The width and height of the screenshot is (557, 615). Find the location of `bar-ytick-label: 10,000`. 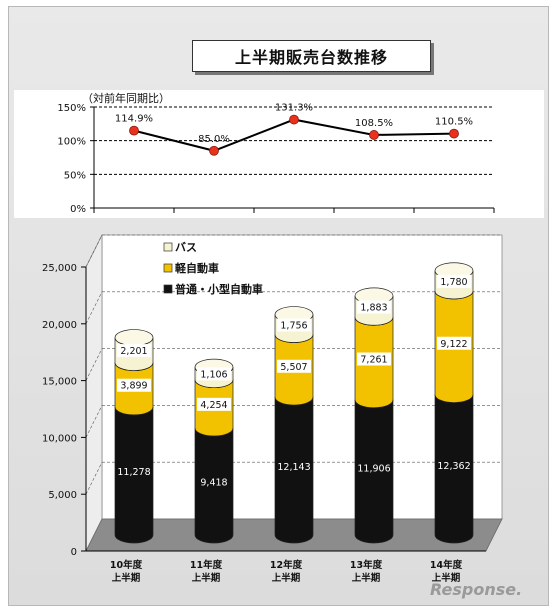

bar-ytick-label: 10,000 is located at coordinates (59, 438).